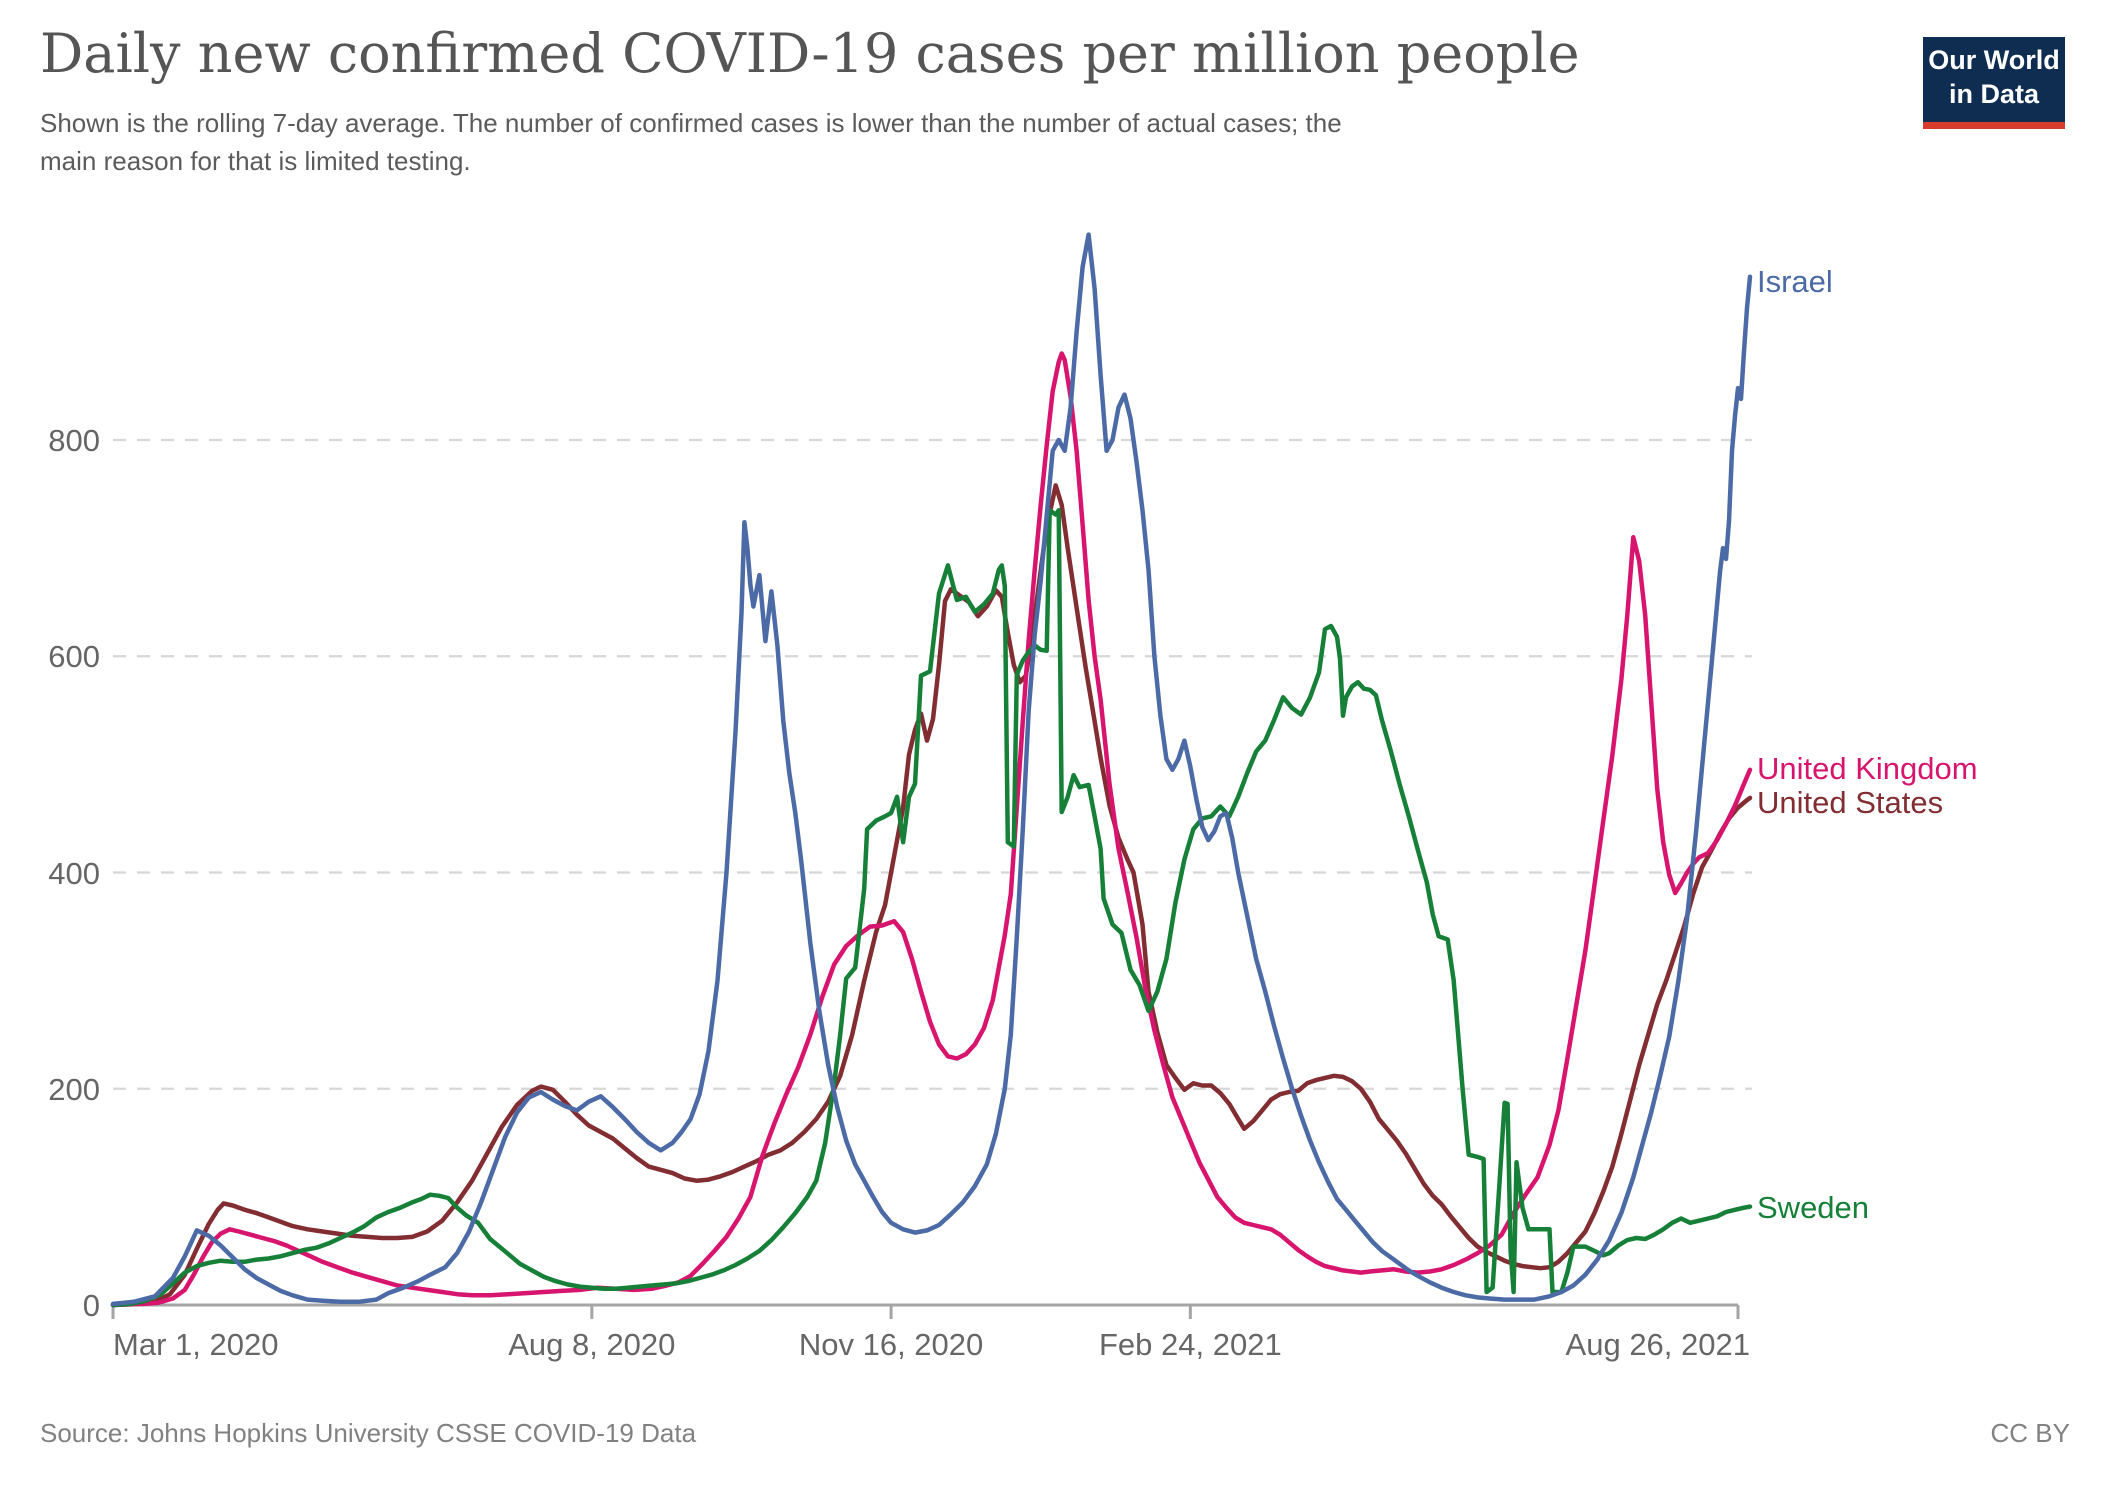 The width and height of the screenshot is (2112, 1491). What do you see at coordinates (91, 1305) in the screenshot?
I see `y-tick-label-0: 0` at bounding box center [91, 1305].